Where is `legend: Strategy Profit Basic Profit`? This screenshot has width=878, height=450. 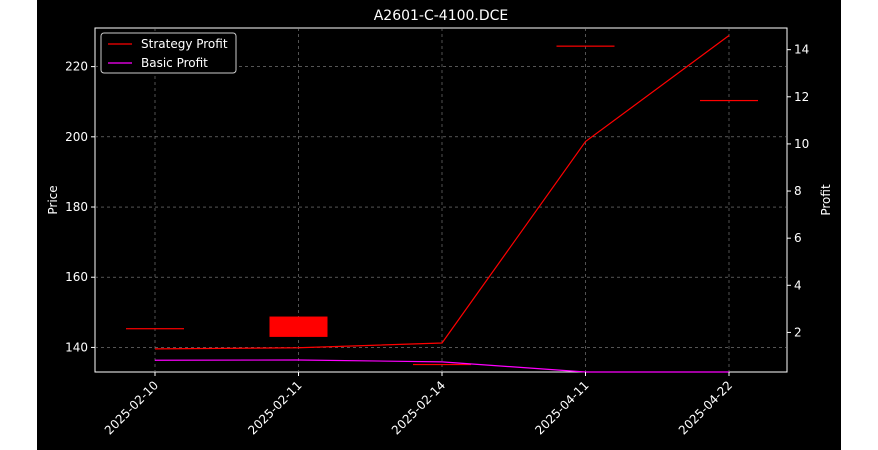
legend: Strategy Profit Basic Profit is located at coordinates (168, 53).